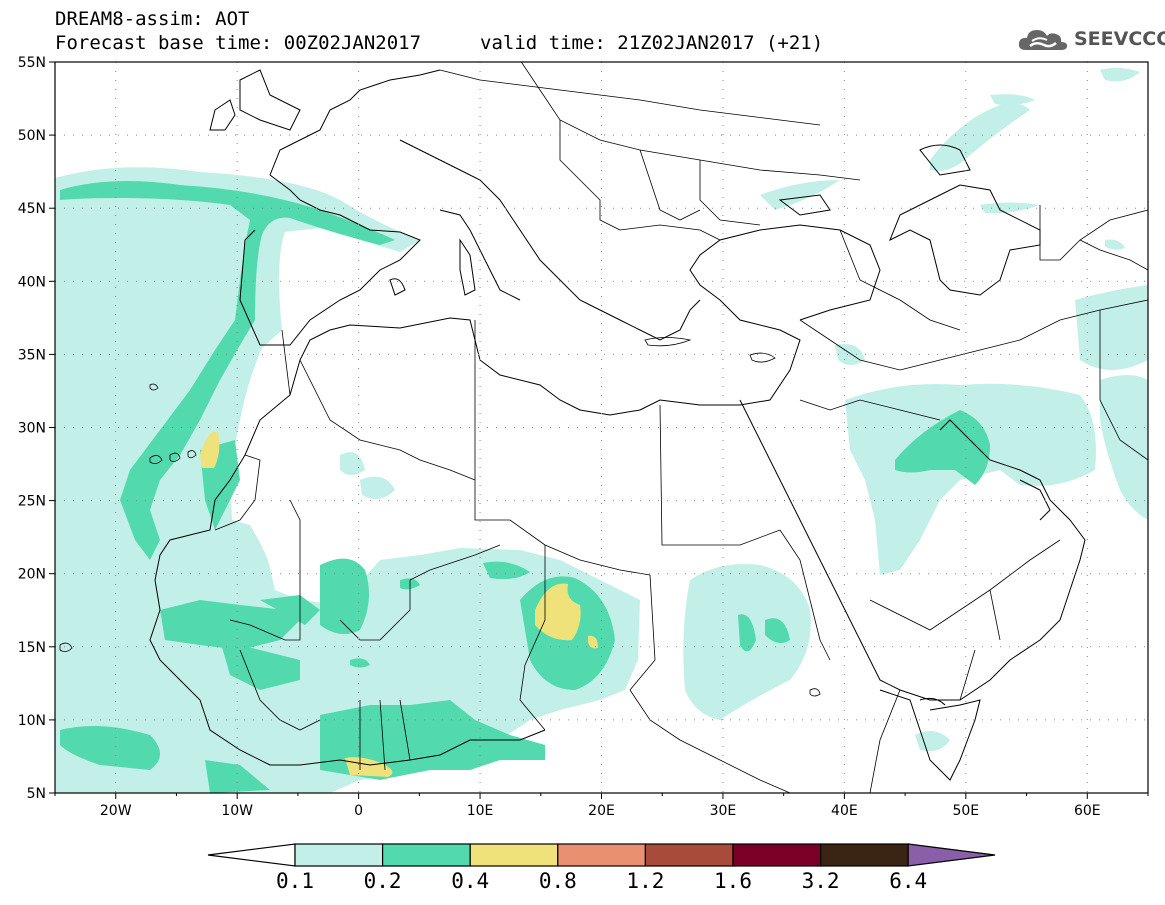  I want to click on logo-text: SEEVCCC, so click(1119, 39).